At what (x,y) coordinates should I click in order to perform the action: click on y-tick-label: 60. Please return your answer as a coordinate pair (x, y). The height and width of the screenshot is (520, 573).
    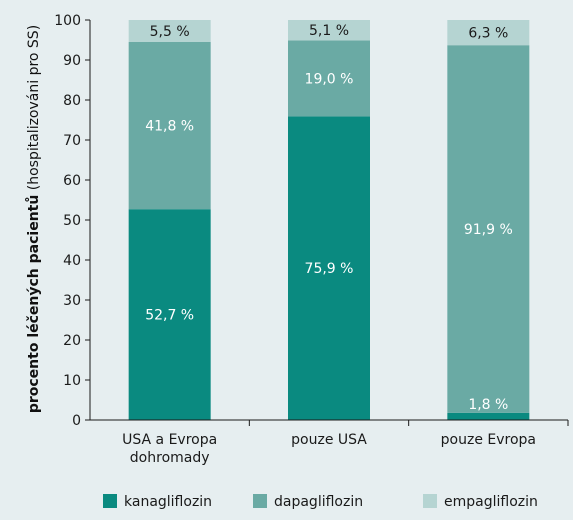
    Looking at the image, I should click on (72, 181).